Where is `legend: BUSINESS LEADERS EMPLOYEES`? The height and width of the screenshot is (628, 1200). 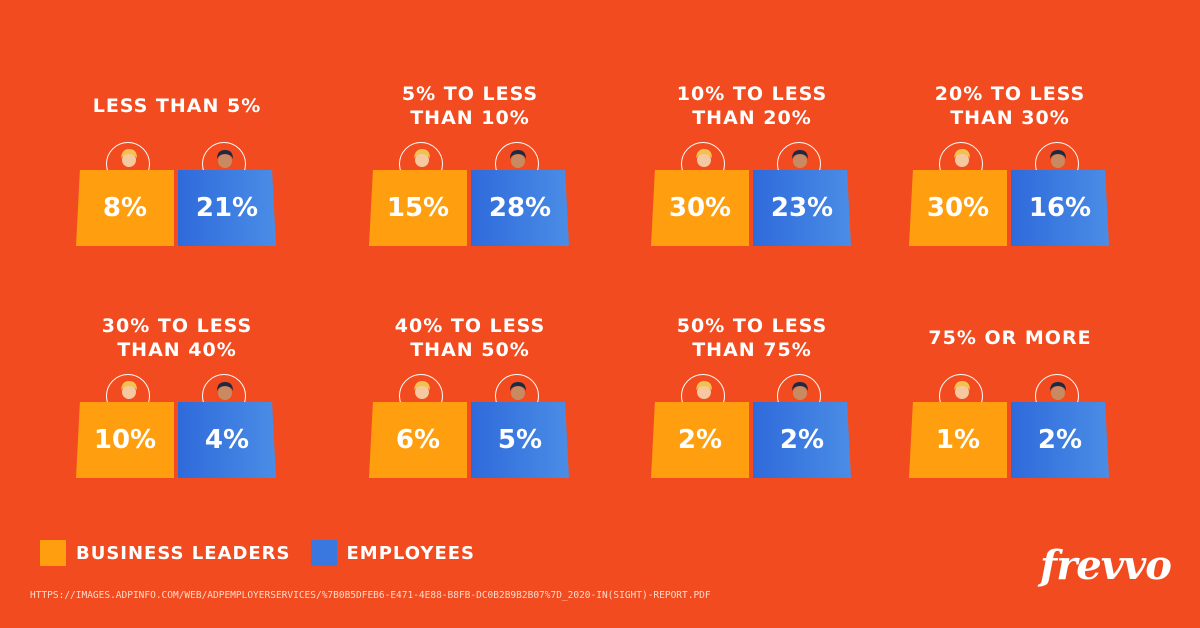 legend: BUSINESS LEADERS EMPLOYEES is located at coordinates (267, 553).